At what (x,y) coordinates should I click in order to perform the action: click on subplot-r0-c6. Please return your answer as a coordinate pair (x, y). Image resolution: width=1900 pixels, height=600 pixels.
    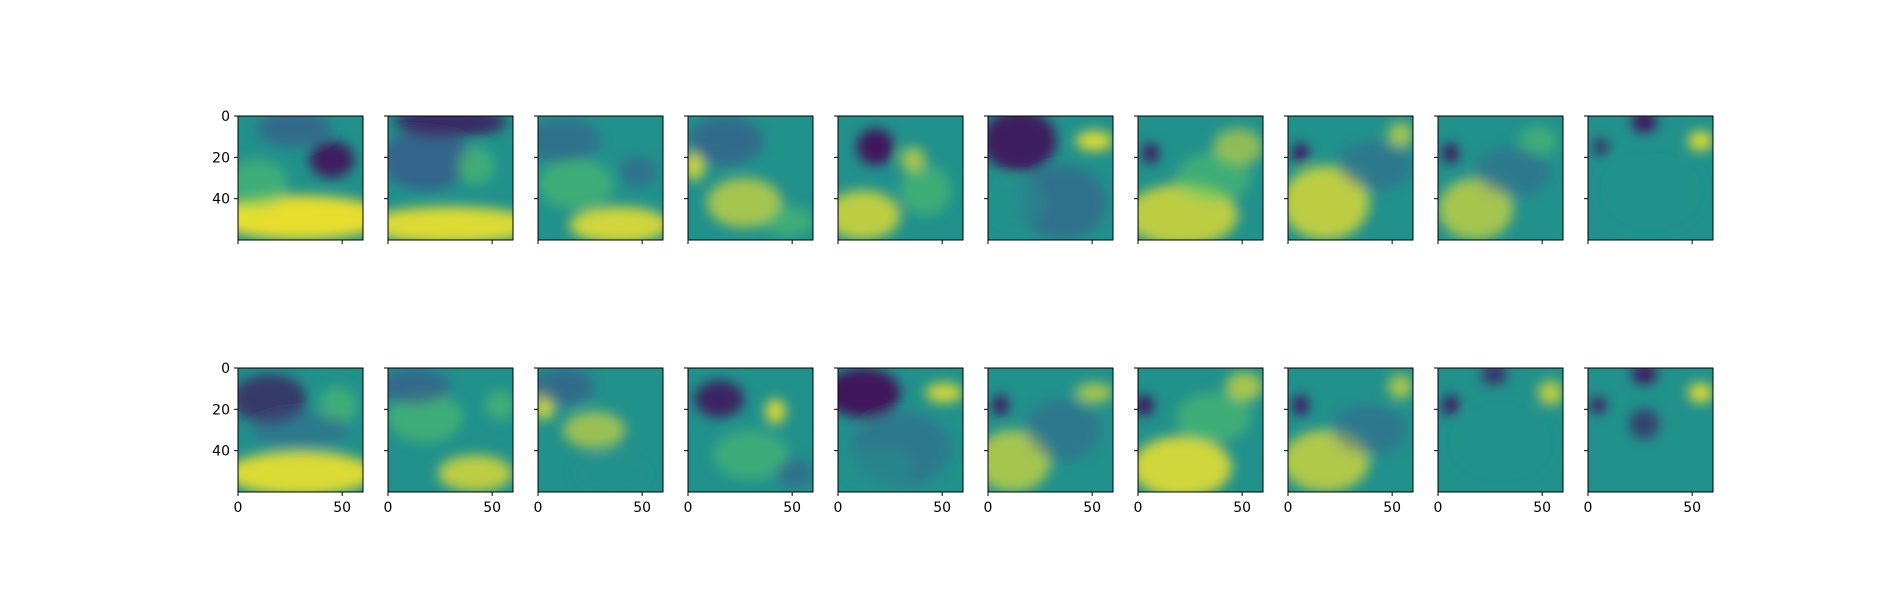
    Looking at the image, I should click on (1199, 179).